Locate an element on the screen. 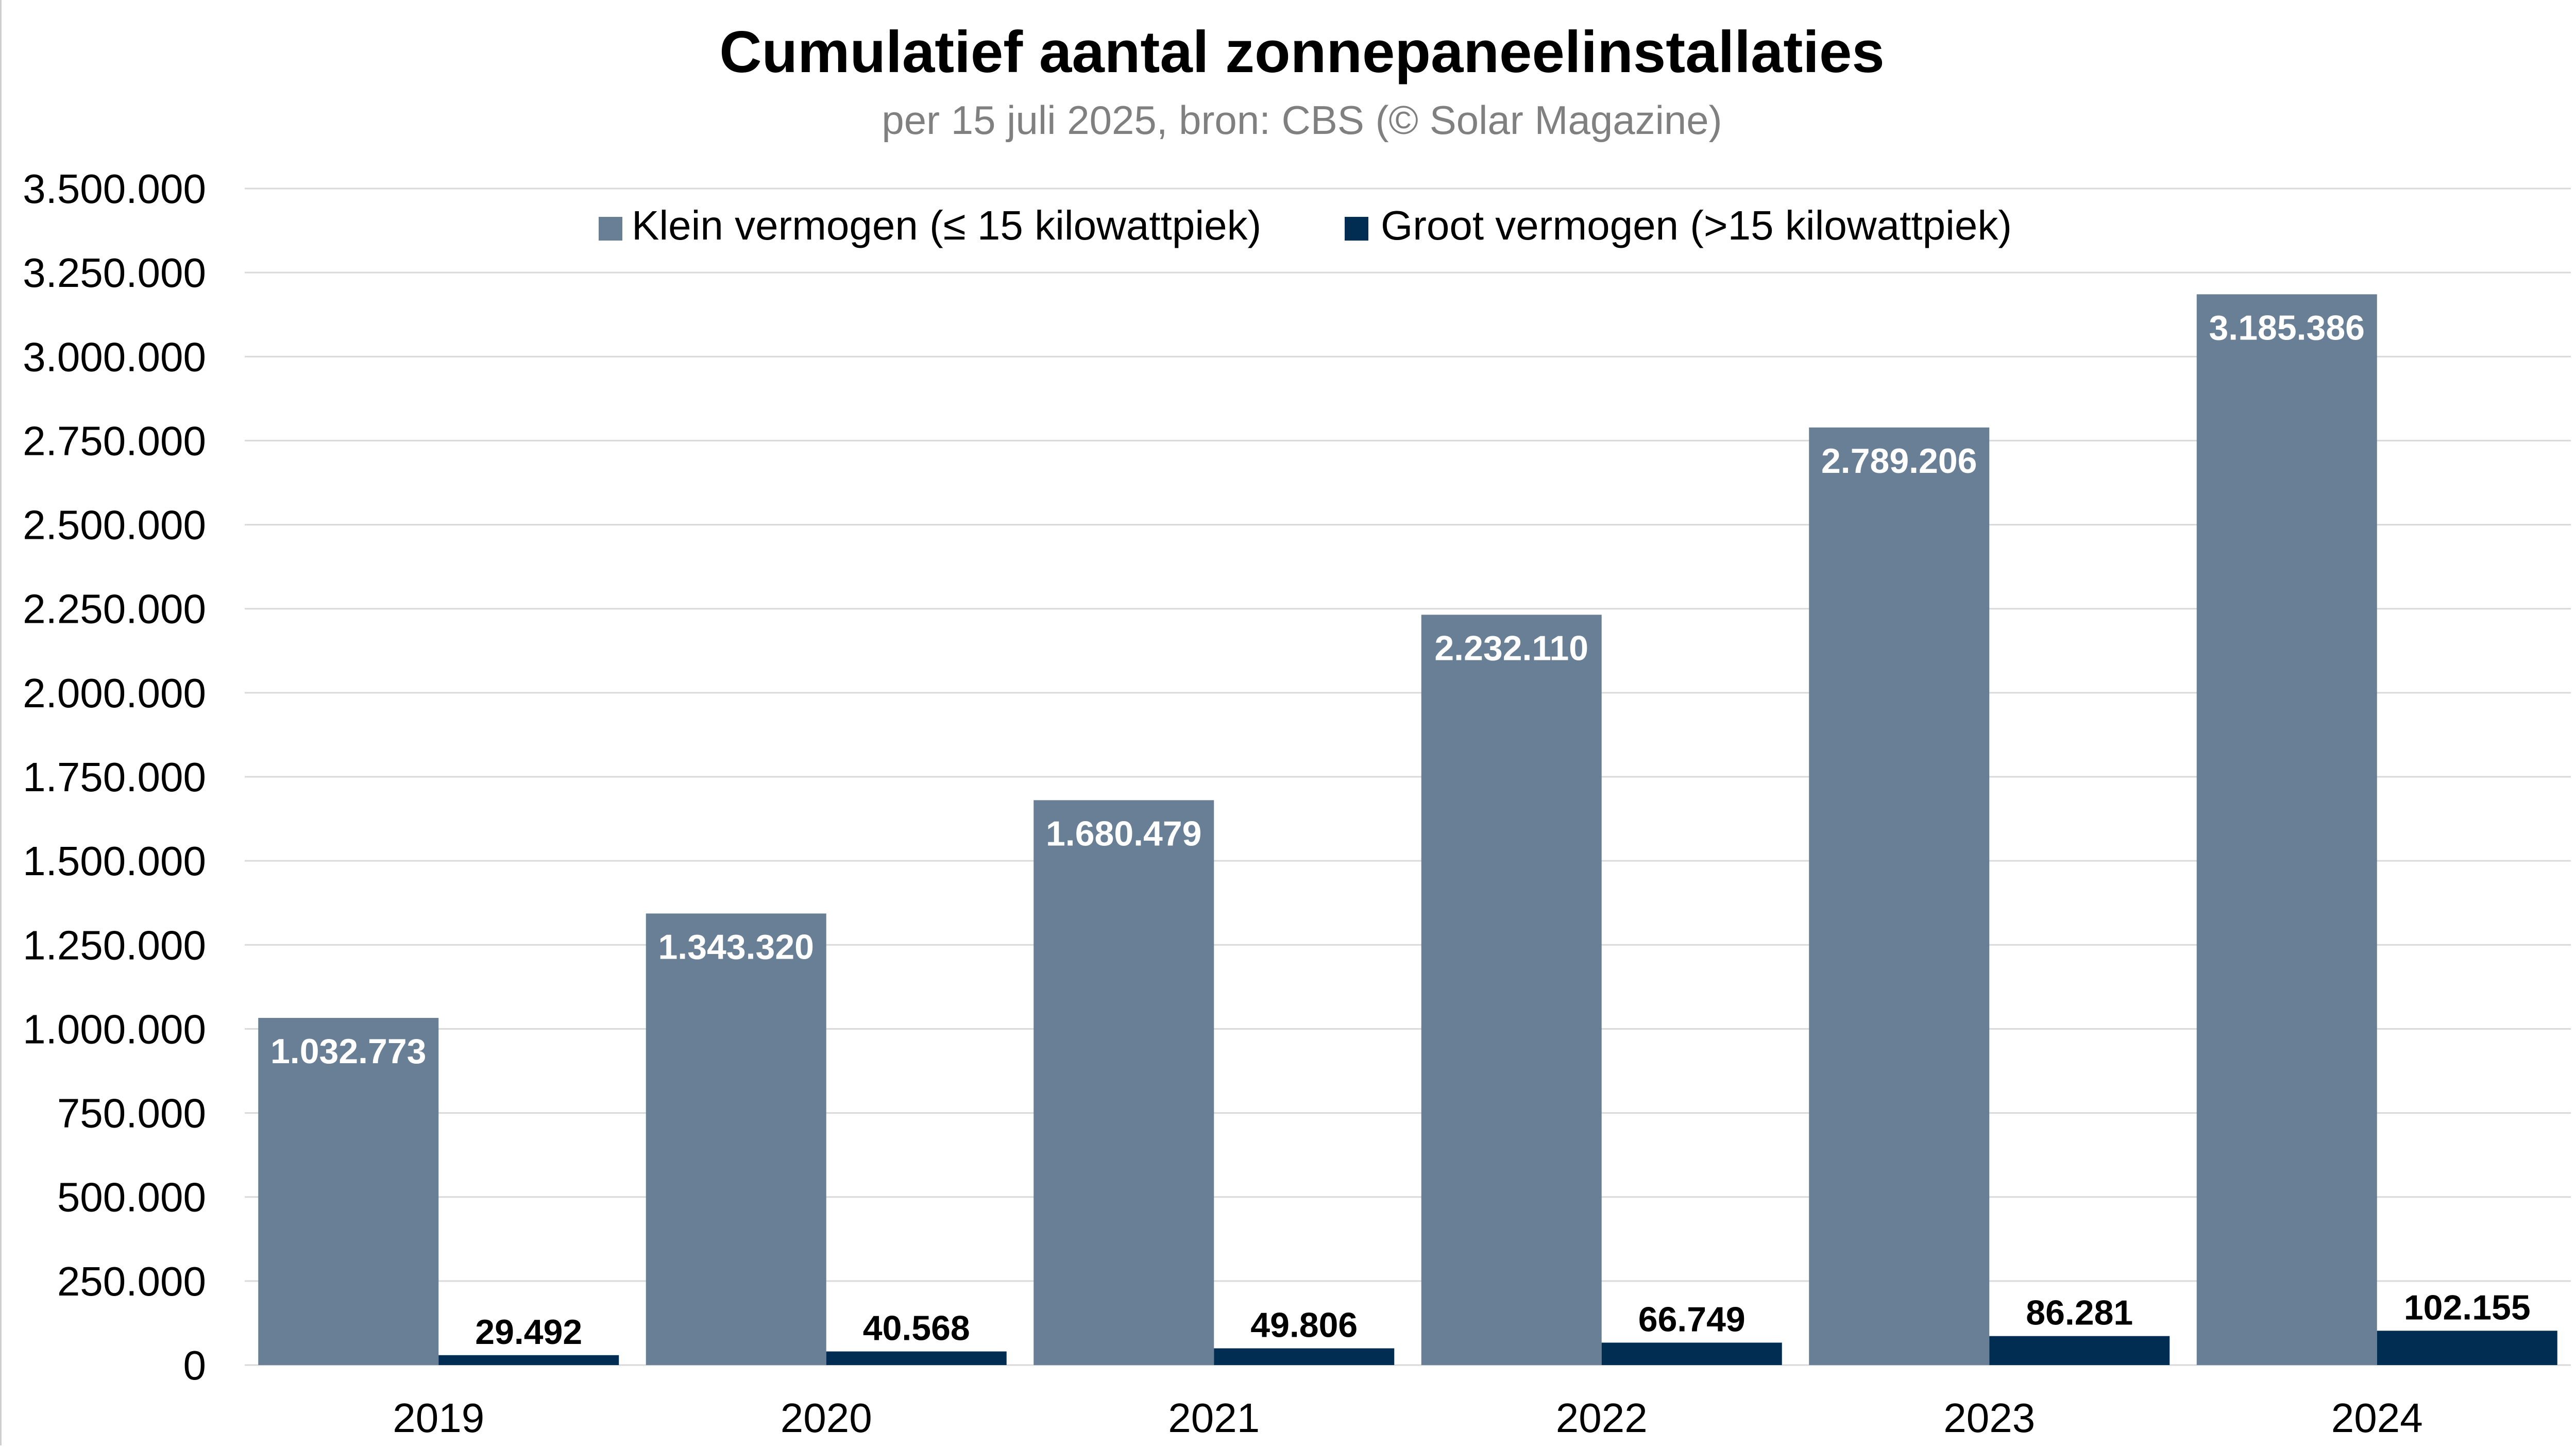  data-label-groot: 29.492 is located at coordinates (529, 1332).